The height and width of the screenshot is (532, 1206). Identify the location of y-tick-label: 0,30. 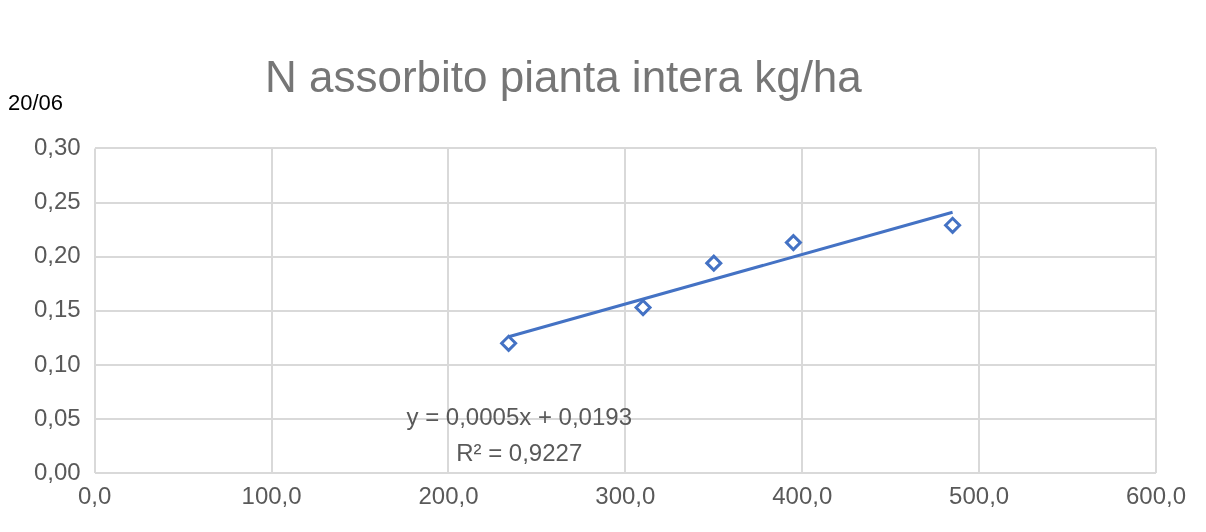
(57, 147).